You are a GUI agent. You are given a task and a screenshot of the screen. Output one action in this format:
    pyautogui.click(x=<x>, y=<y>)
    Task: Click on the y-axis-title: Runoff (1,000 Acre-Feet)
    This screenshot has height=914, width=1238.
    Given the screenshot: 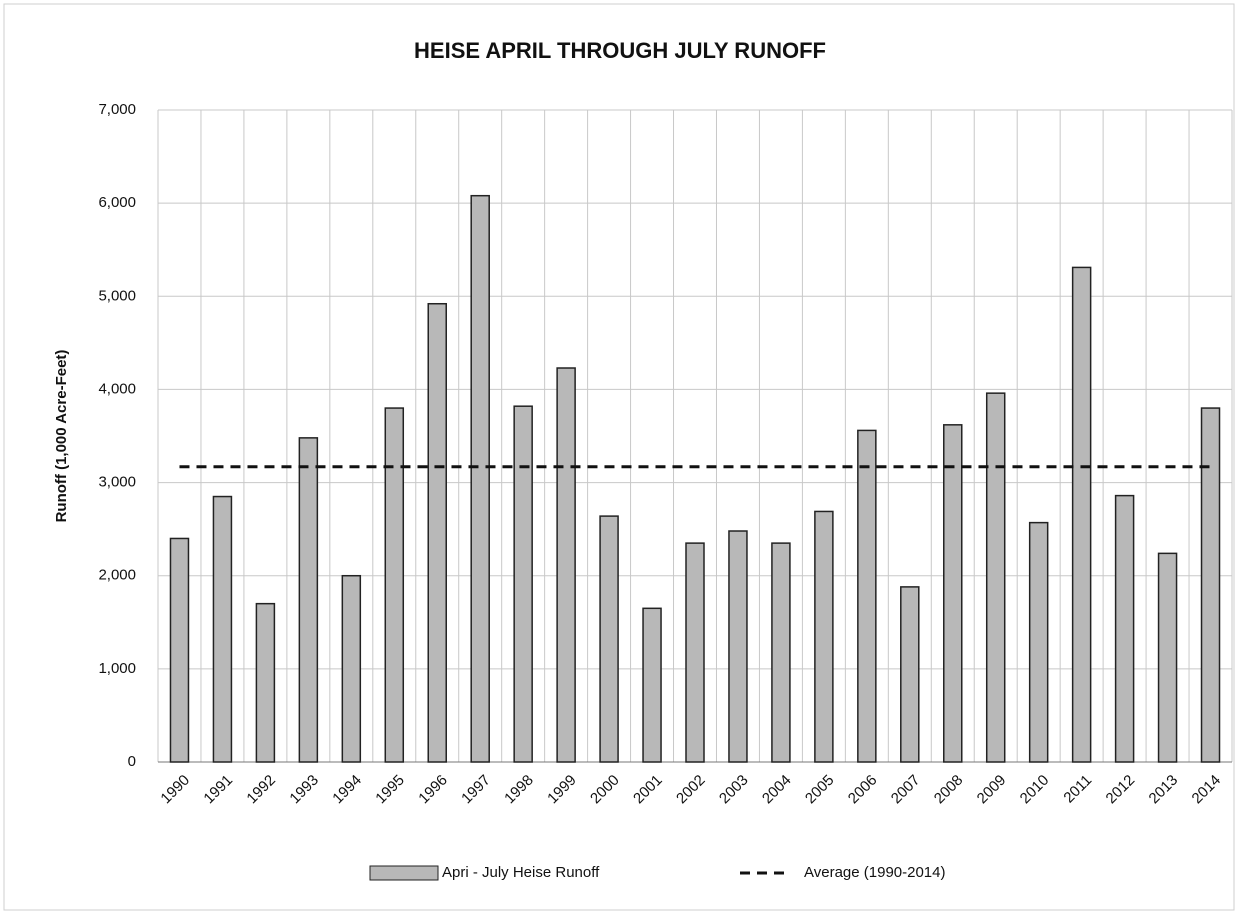 What is the action you would take?
    pyautogui.click(x=61, y=436)
    